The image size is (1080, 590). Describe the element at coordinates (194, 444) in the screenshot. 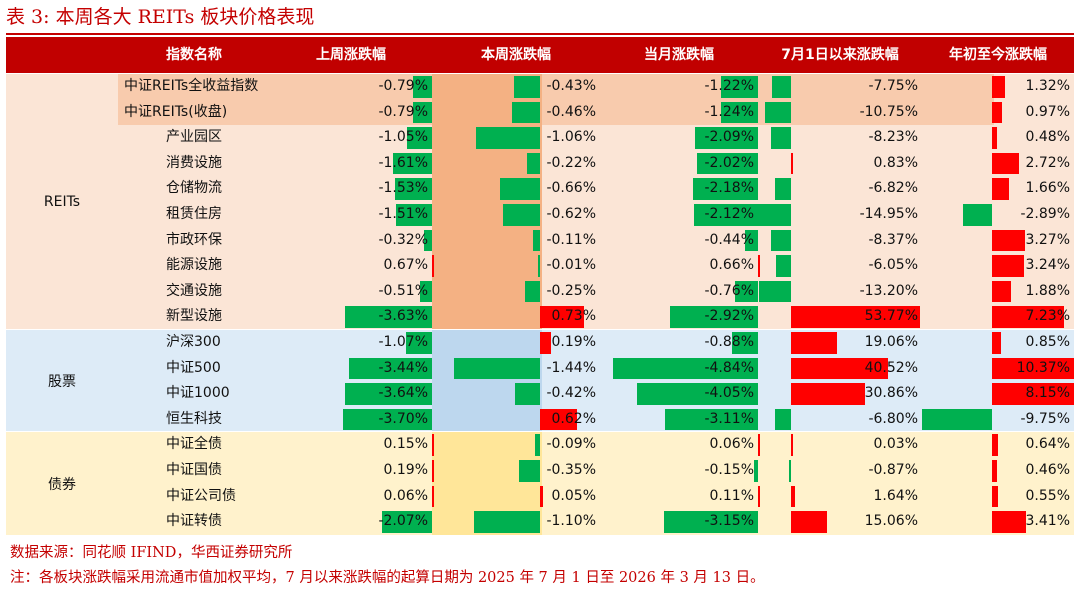

I see `index-name: 中证全债` at that location.